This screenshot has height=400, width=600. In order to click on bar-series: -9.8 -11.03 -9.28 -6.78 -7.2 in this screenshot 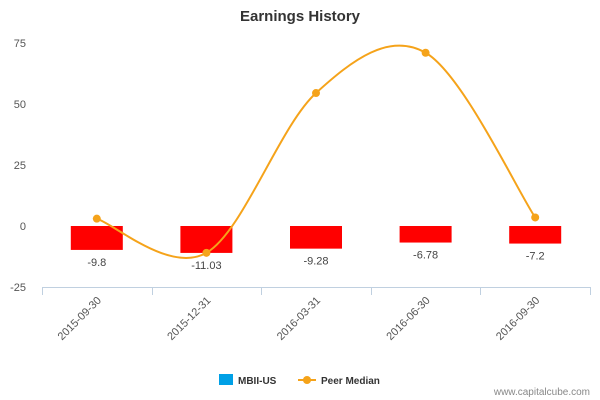, I will do `click(316, 249)`.